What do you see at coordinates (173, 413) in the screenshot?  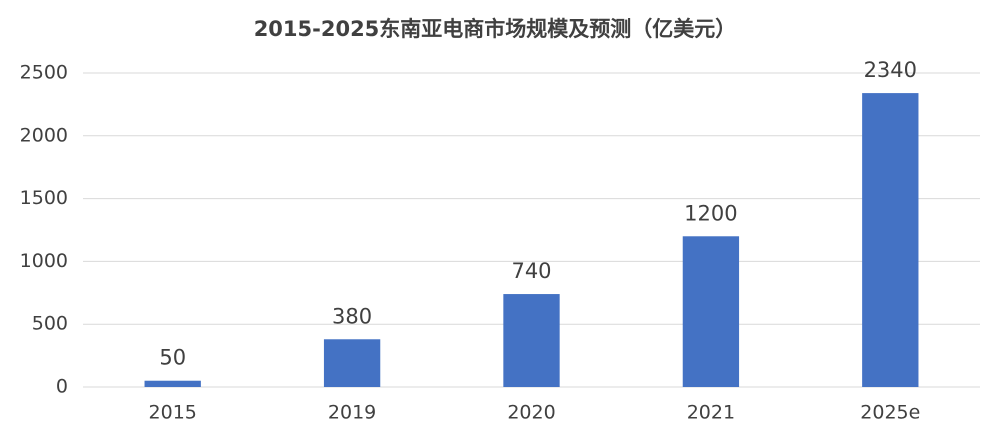 I see `x-tick-label: 2015` at bounding box center [173, 413].